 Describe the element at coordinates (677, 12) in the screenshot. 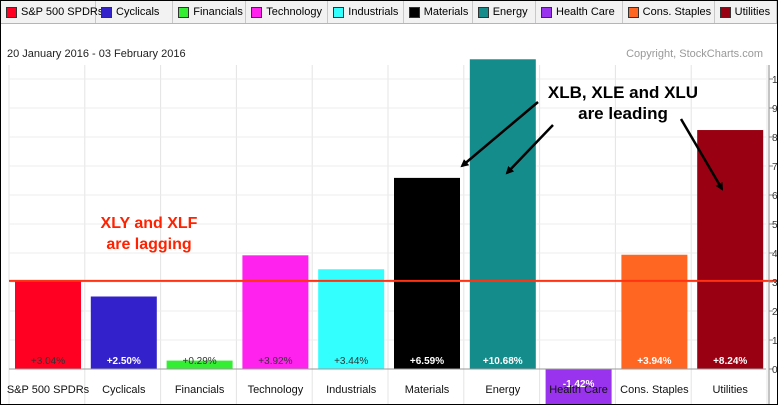

I see `legend-label: Cons. Staples` at that location.